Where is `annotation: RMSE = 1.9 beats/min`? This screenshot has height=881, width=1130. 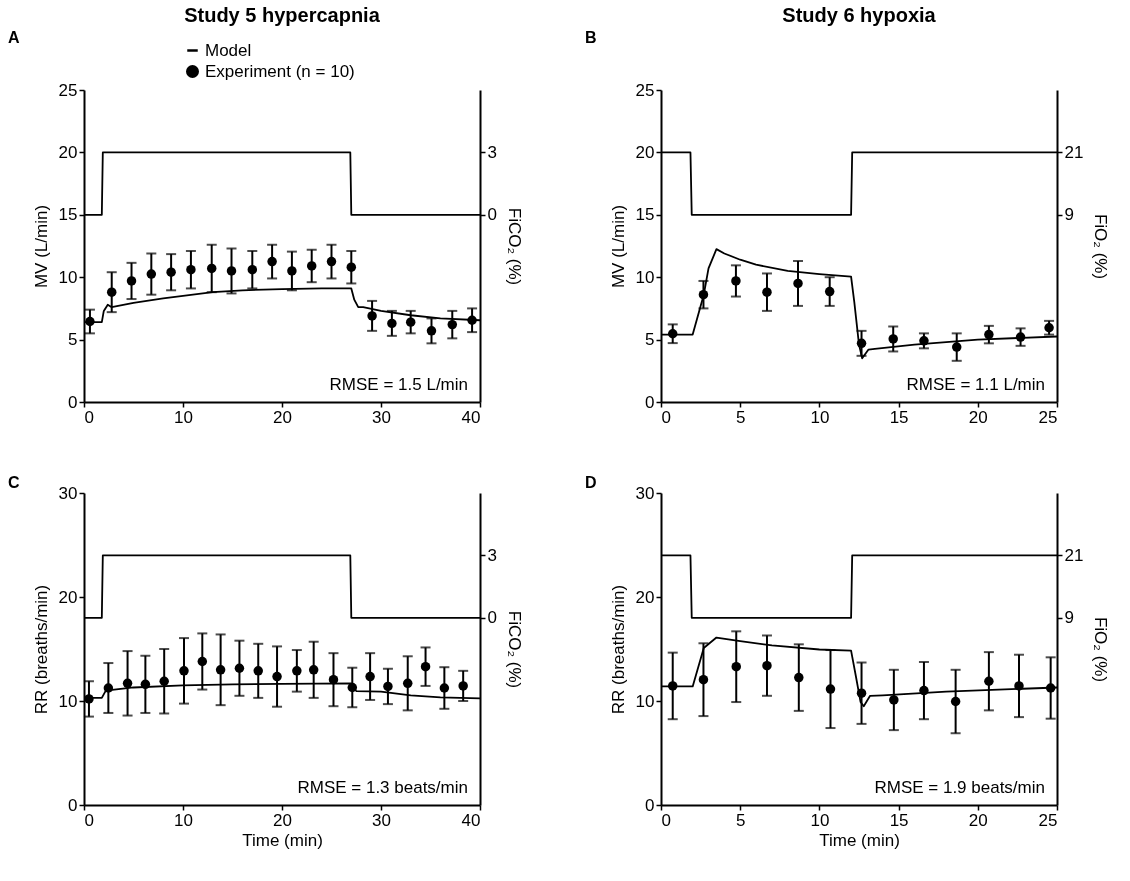
annotation: RMSE = 1.9 beats/min is located at coordinates (959, 787).